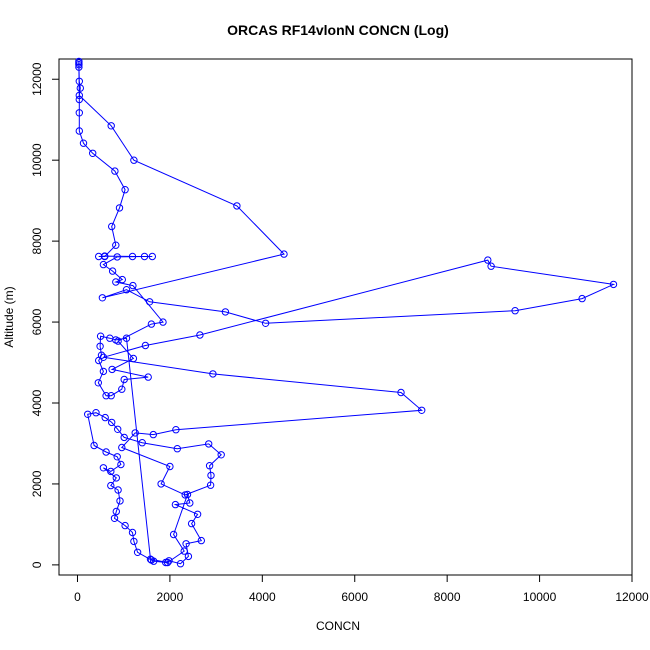  I want to click on y-tick-label: 8000, so click(37, 240).